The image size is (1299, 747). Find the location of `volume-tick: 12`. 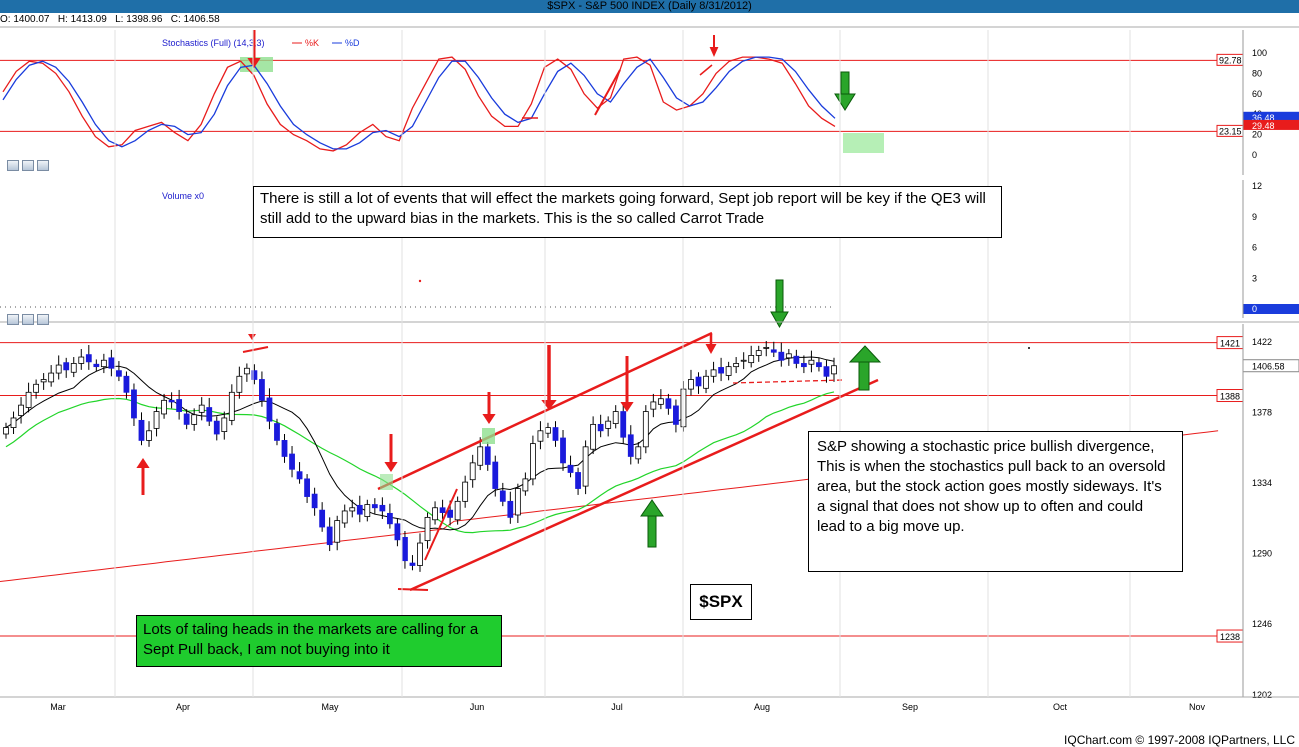

volume-tick: 12 is located at coordinates (1257, 186).